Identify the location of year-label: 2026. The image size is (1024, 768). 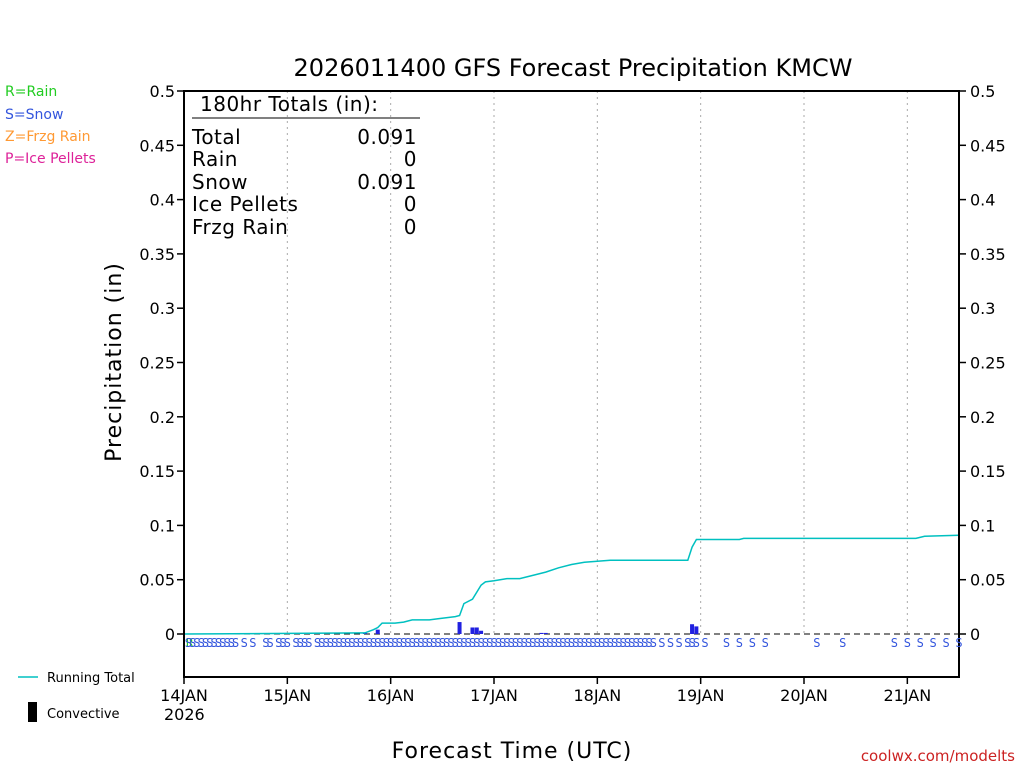
(184, 714).